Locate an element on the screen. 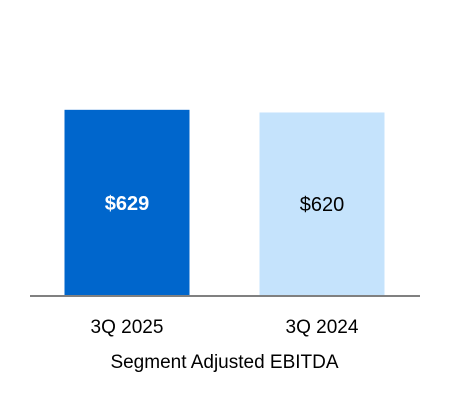  data-label-3q-2024: $620 is located at coordinates (322, 205).